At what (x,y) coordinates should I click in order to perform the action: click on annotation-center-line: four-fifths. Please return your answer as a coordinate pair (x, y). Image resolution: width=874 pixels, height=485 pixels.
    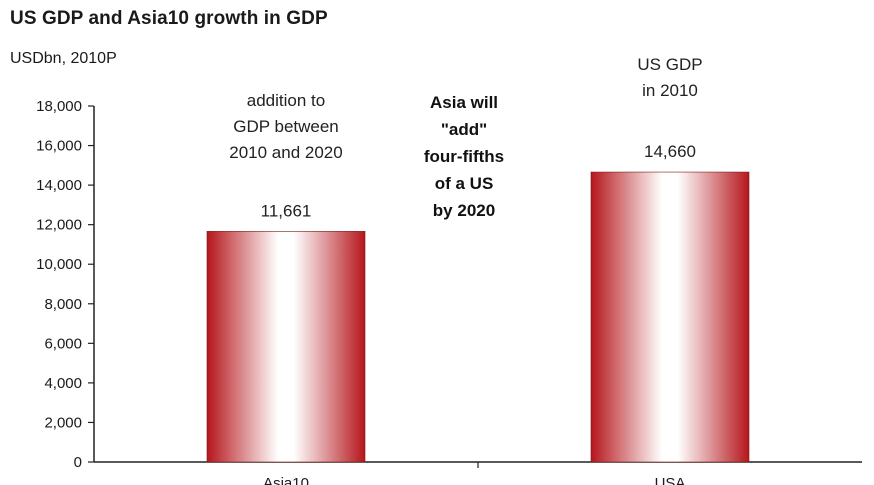
    Looking at the image, I should click on (464, 156).